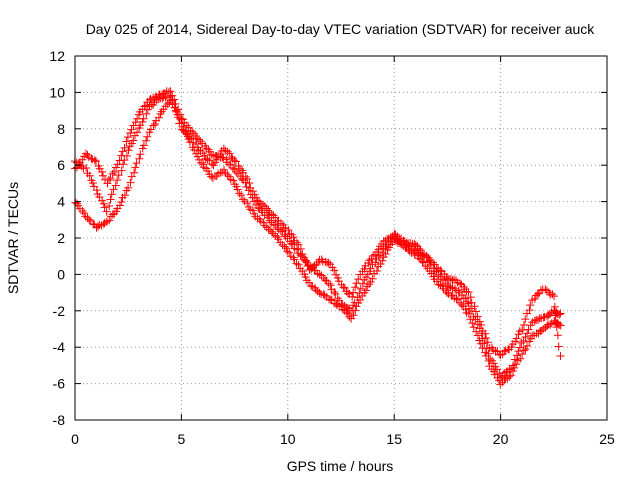  What do you see at coordinates (75, 439) in the screenshot?
I see `x-tick-label: 0` at bounding box center [75, 439].